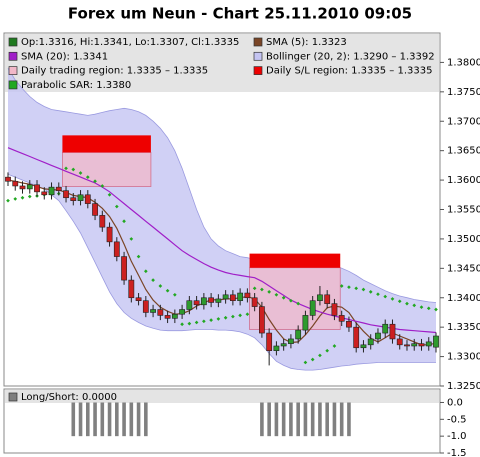  I want to click on y-tick-label: 1.3300, so click(463, 357).